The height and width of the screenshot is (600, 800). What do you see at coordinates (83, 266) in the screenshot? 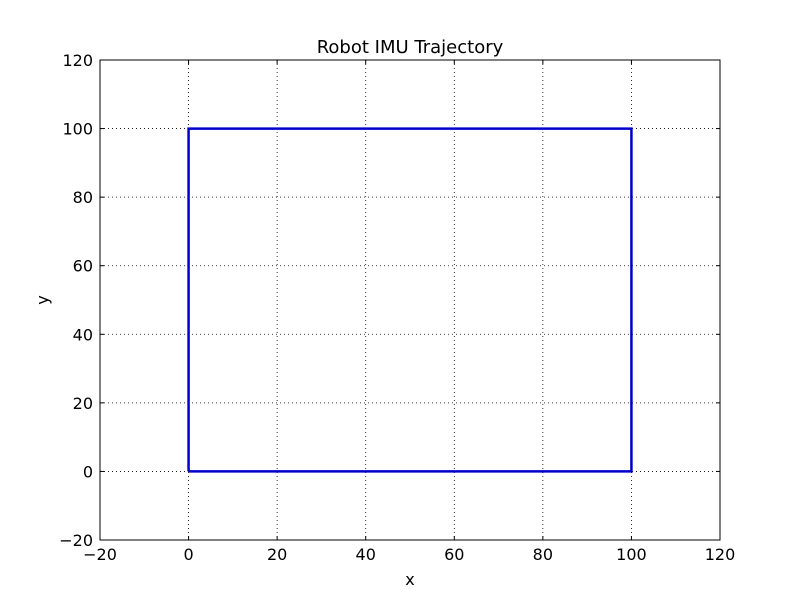
I see `y-tick-label: 60` at bounding box center [83, 266].